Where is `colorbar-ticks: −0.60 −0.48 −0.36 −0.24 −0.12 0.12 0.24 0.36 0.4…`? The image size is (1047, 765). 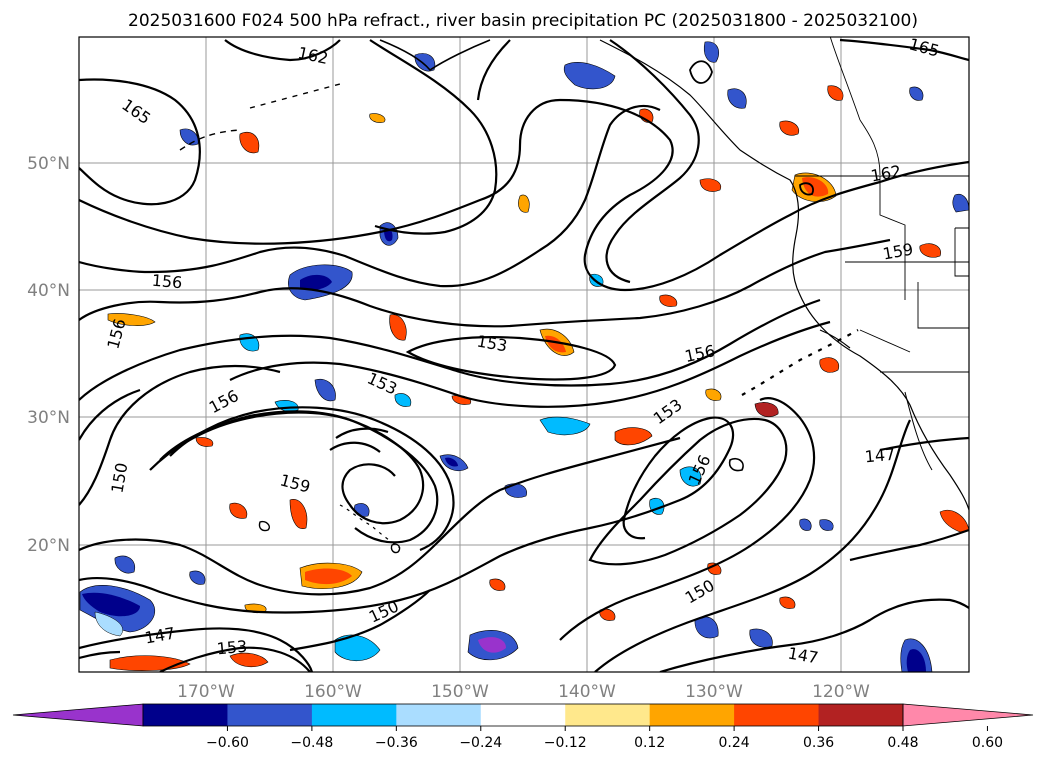 colorbar-ticks: −0.60 −0.48 −0.36 −0.24 −0.12 0.12 0.24 0.36 0.4… is located at coordinates (604, 738).